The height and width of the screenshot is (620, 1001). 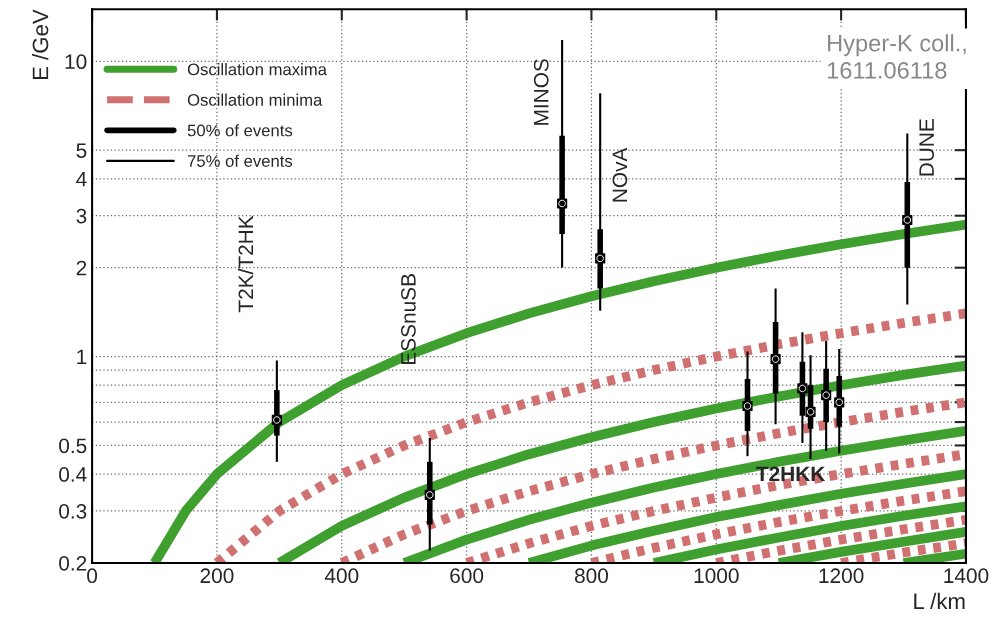 What do you see at coordinates (716, 576) in the screenshot?
I see `x-tick-label: 1000` at bounding box center [716, 576].